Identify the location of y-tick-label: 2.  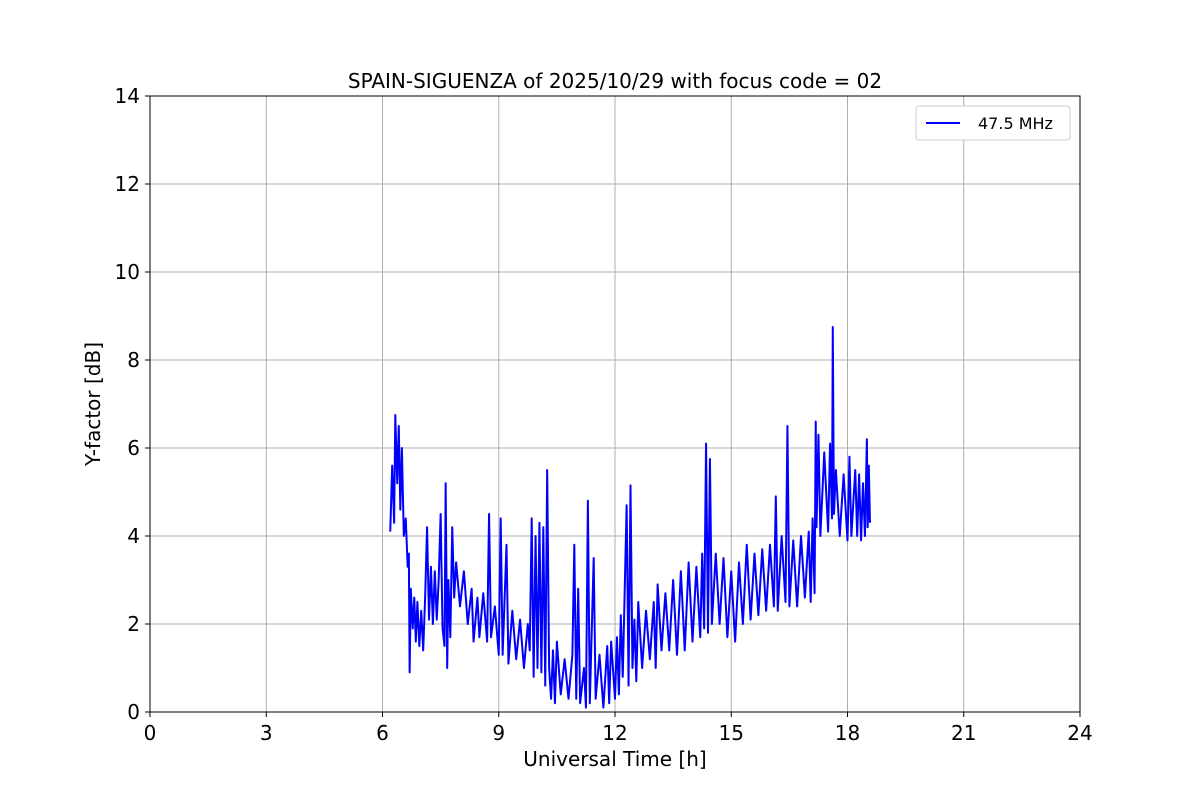
(133, 624).